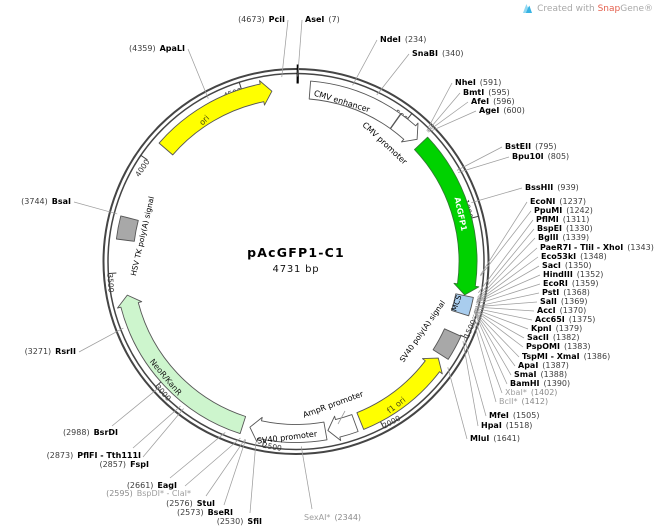  I want to click on feature-arc-sv40-poly-a-signal, so click(447, 344).